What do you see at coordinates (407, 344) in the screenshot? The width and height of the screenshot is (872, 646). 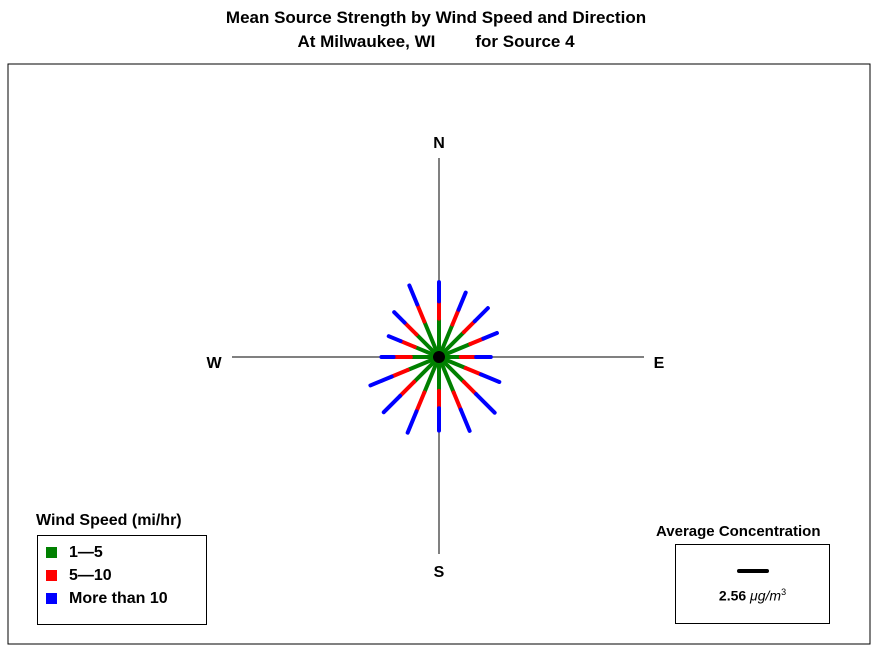 I see `spoke-13-mid-segment` at bounding box center [407, 344].